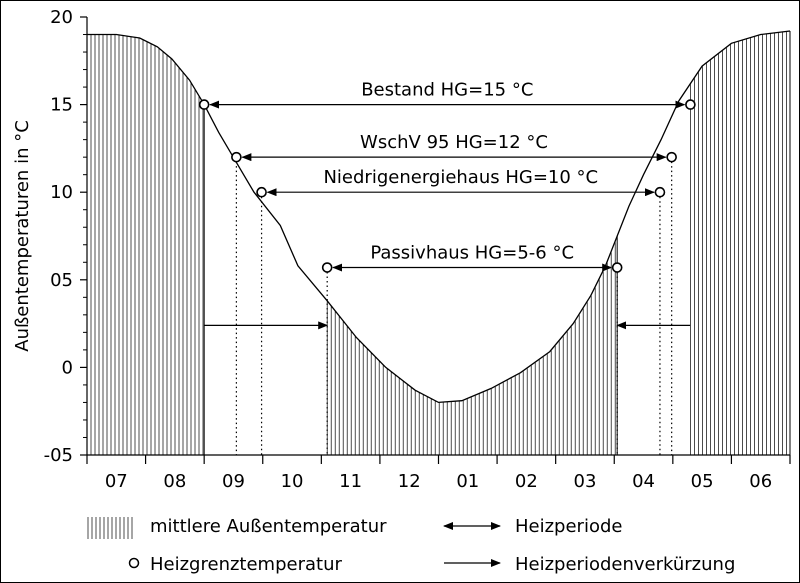 The height and width of the screenshot is (583, 800). I want to click on x-tick-label: 03, so click(585, 481).